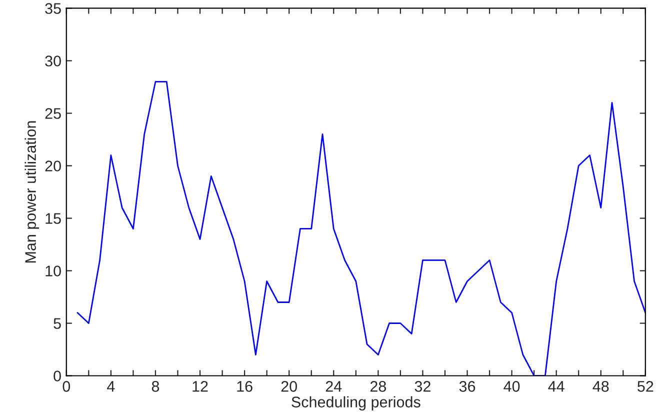  I want to click on y-tick-label: 10, so click(53, 271).